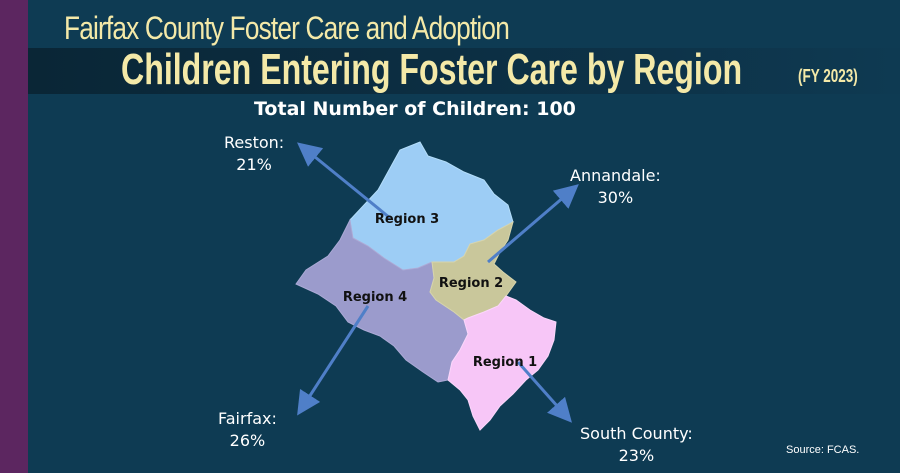 The image size is (900, 473). What do you see at coordinates (247, 430) in the screenshot?
I see `fairfax-callout: Fairfax: 26%` at bounding box center [247, 430].